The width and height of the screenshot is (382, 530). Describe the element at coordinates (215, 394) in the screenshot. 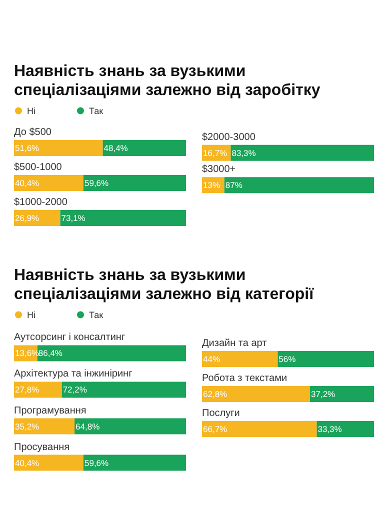

I see `data-label: 62,8%` at that location.